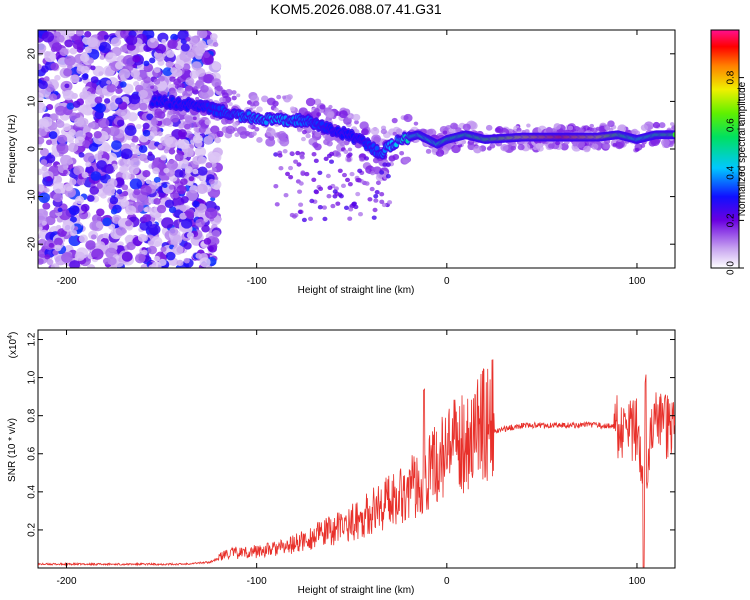  I want to click on spectrogram-y-tick-label: 10, so click(32, 101).